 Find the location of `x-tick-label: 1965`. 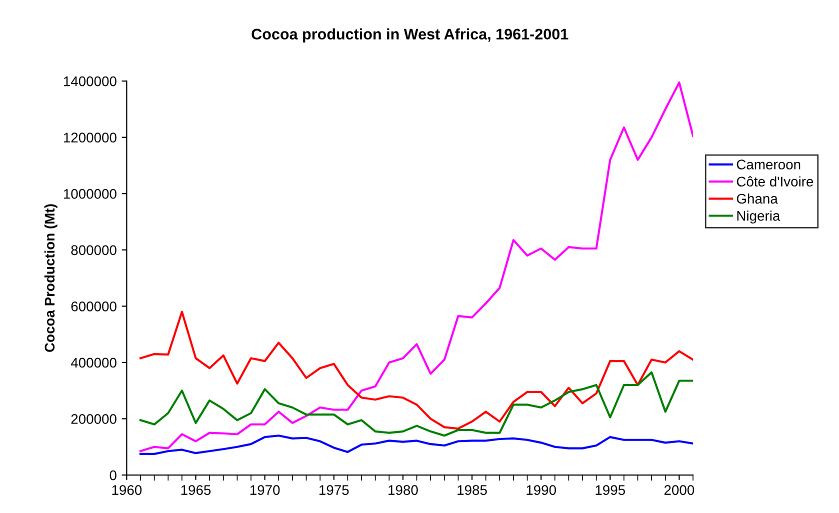

x-tick-label: 1965 is located at coordinates (196, 490).